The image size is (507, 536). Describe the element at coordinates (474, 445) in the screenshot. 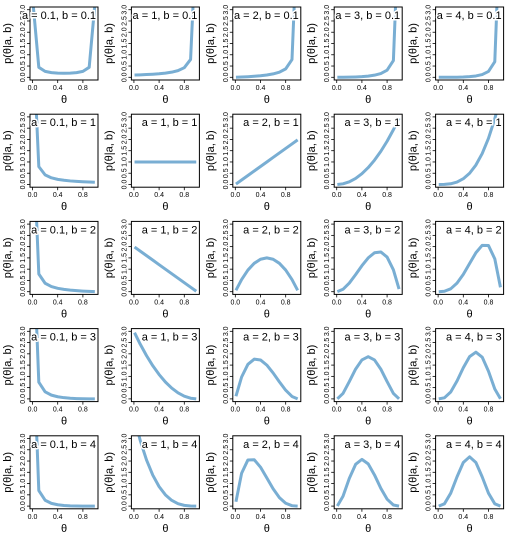

I see `panel-title: a = 4, b = 4` at that location.